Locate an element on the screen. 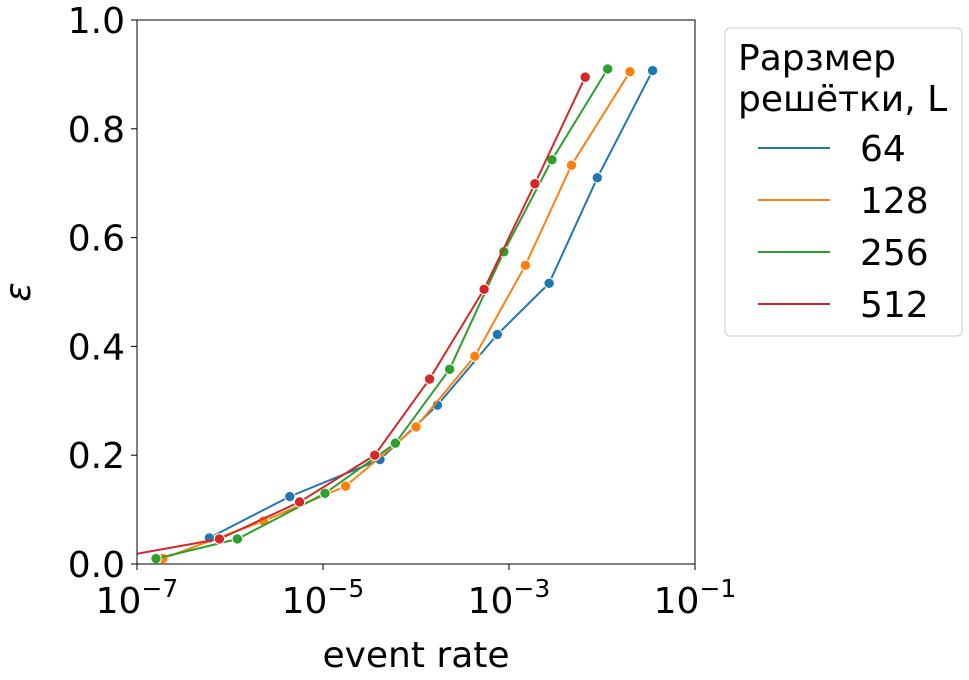 Image resolution: width=969 pixels, height=680 pixels. legend-entry: 128 is located at coordinates (843, 201).